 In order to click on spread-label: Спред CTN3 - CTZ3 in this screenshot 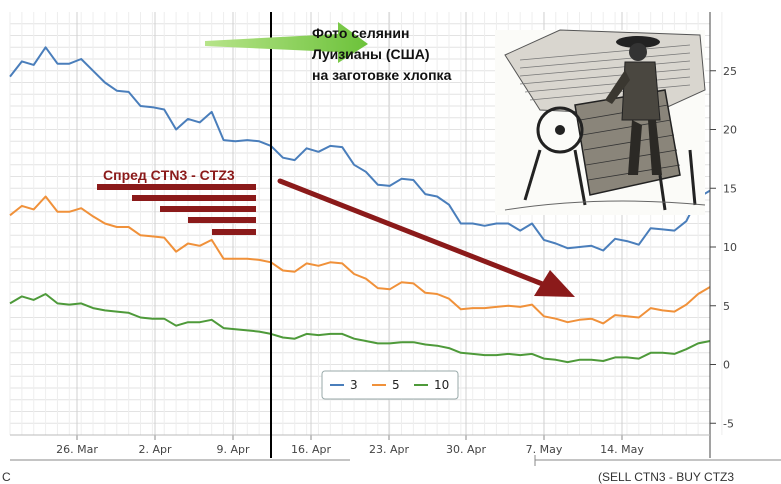, I will do `click(169, 175)`.